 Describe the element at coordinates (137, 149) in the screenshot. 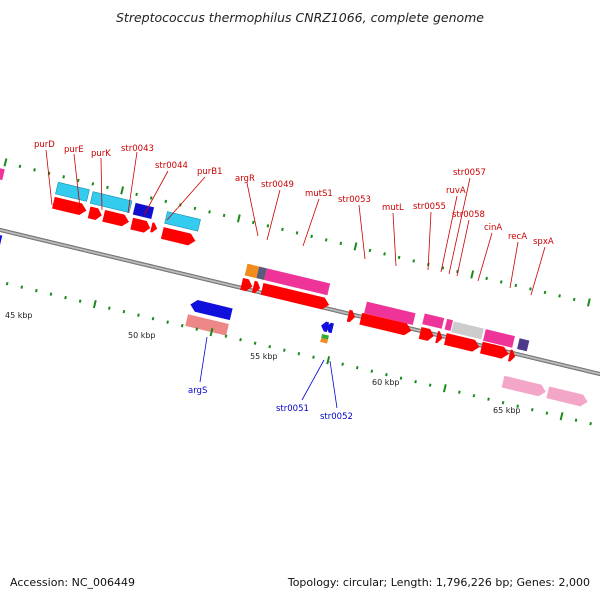

I see `gene-label-str0043: str0043` at that location.